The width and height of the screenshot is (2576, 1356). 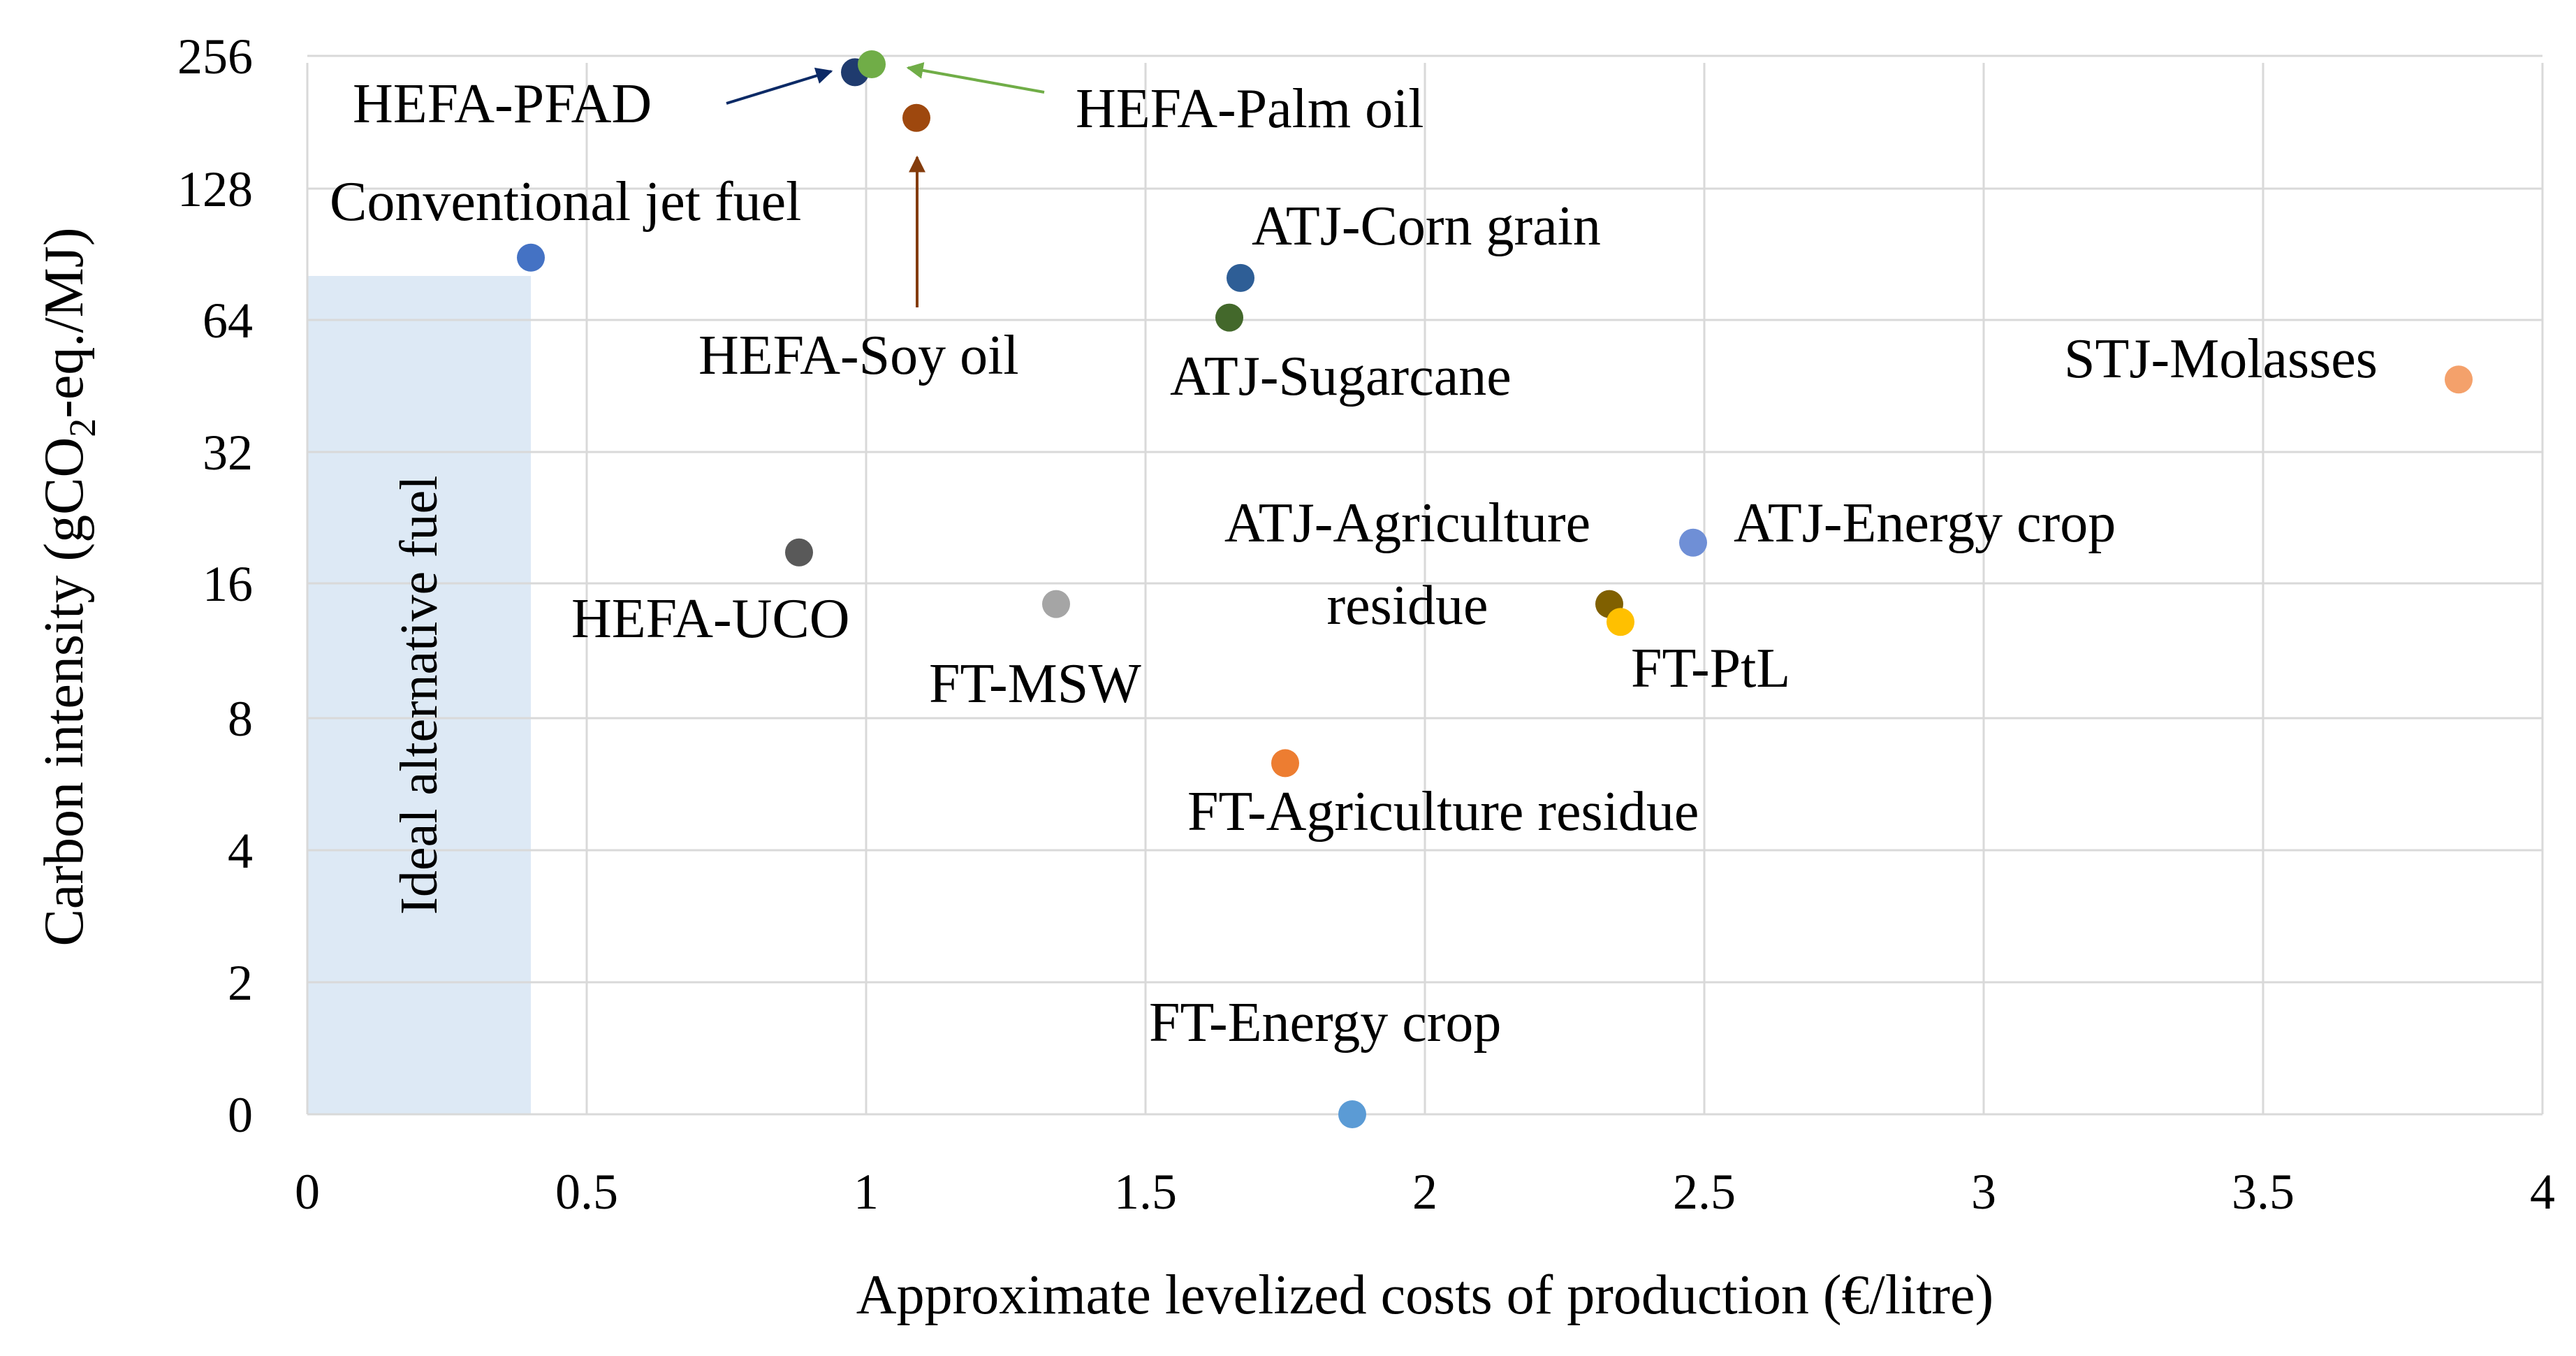 I want to click on point-label: FT-MSW, so click(x=1035, y=684).